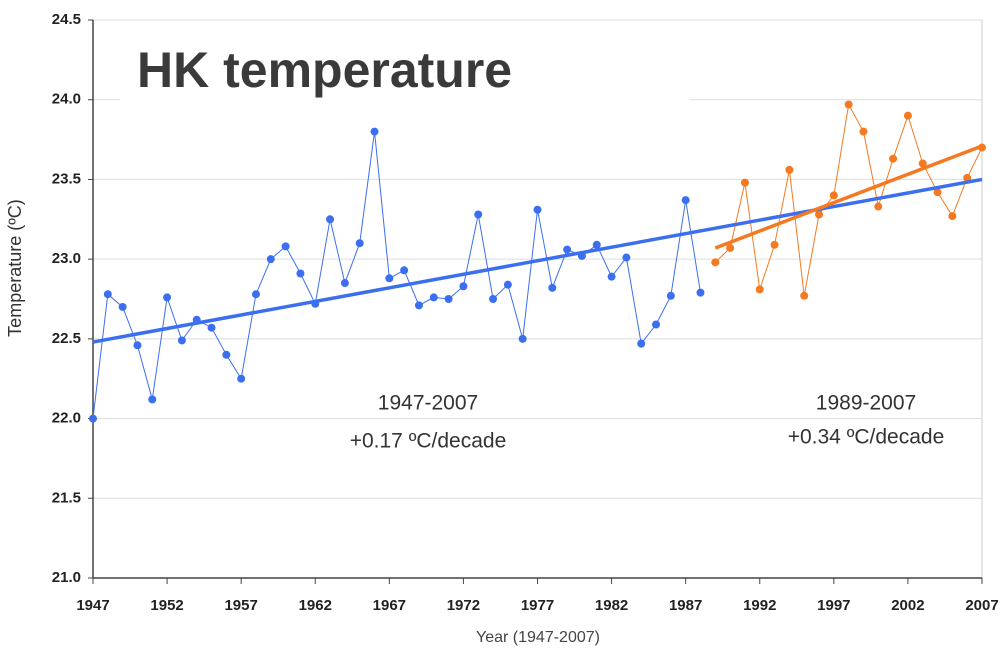 The width and height of the screenshot is (1008, 654). Describe the element at coordinates (66, 258) in the screenshot. I see `y-tick-label: 23.0` at that location.